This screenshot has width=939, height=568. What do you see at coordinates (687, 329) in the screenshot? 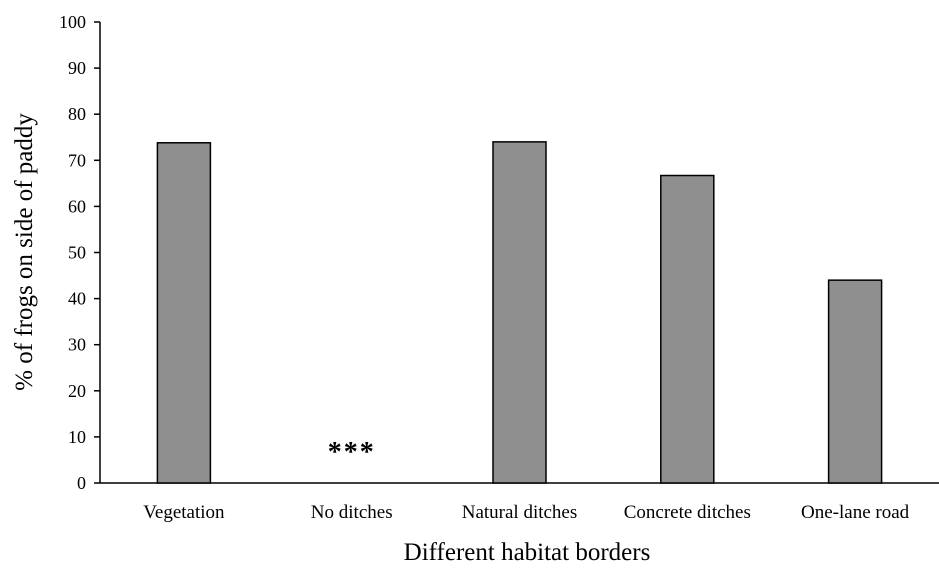
I see `bar-concrete-ditches` at bounding box center [687, 329].